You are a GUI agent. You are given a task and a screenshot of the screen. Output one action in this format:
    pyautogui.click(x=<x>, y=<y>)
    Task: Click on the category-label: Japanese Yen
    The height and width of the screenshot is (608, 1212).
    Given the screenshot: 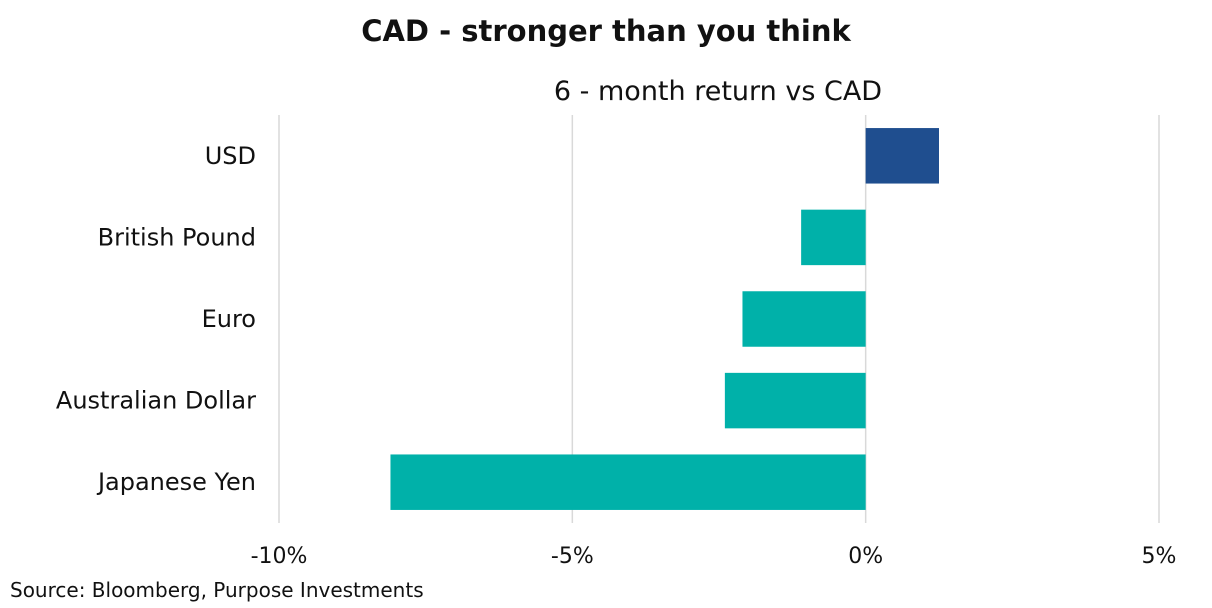 What is the action you would take?
    pyautogui.click(x=176, y=482)
    